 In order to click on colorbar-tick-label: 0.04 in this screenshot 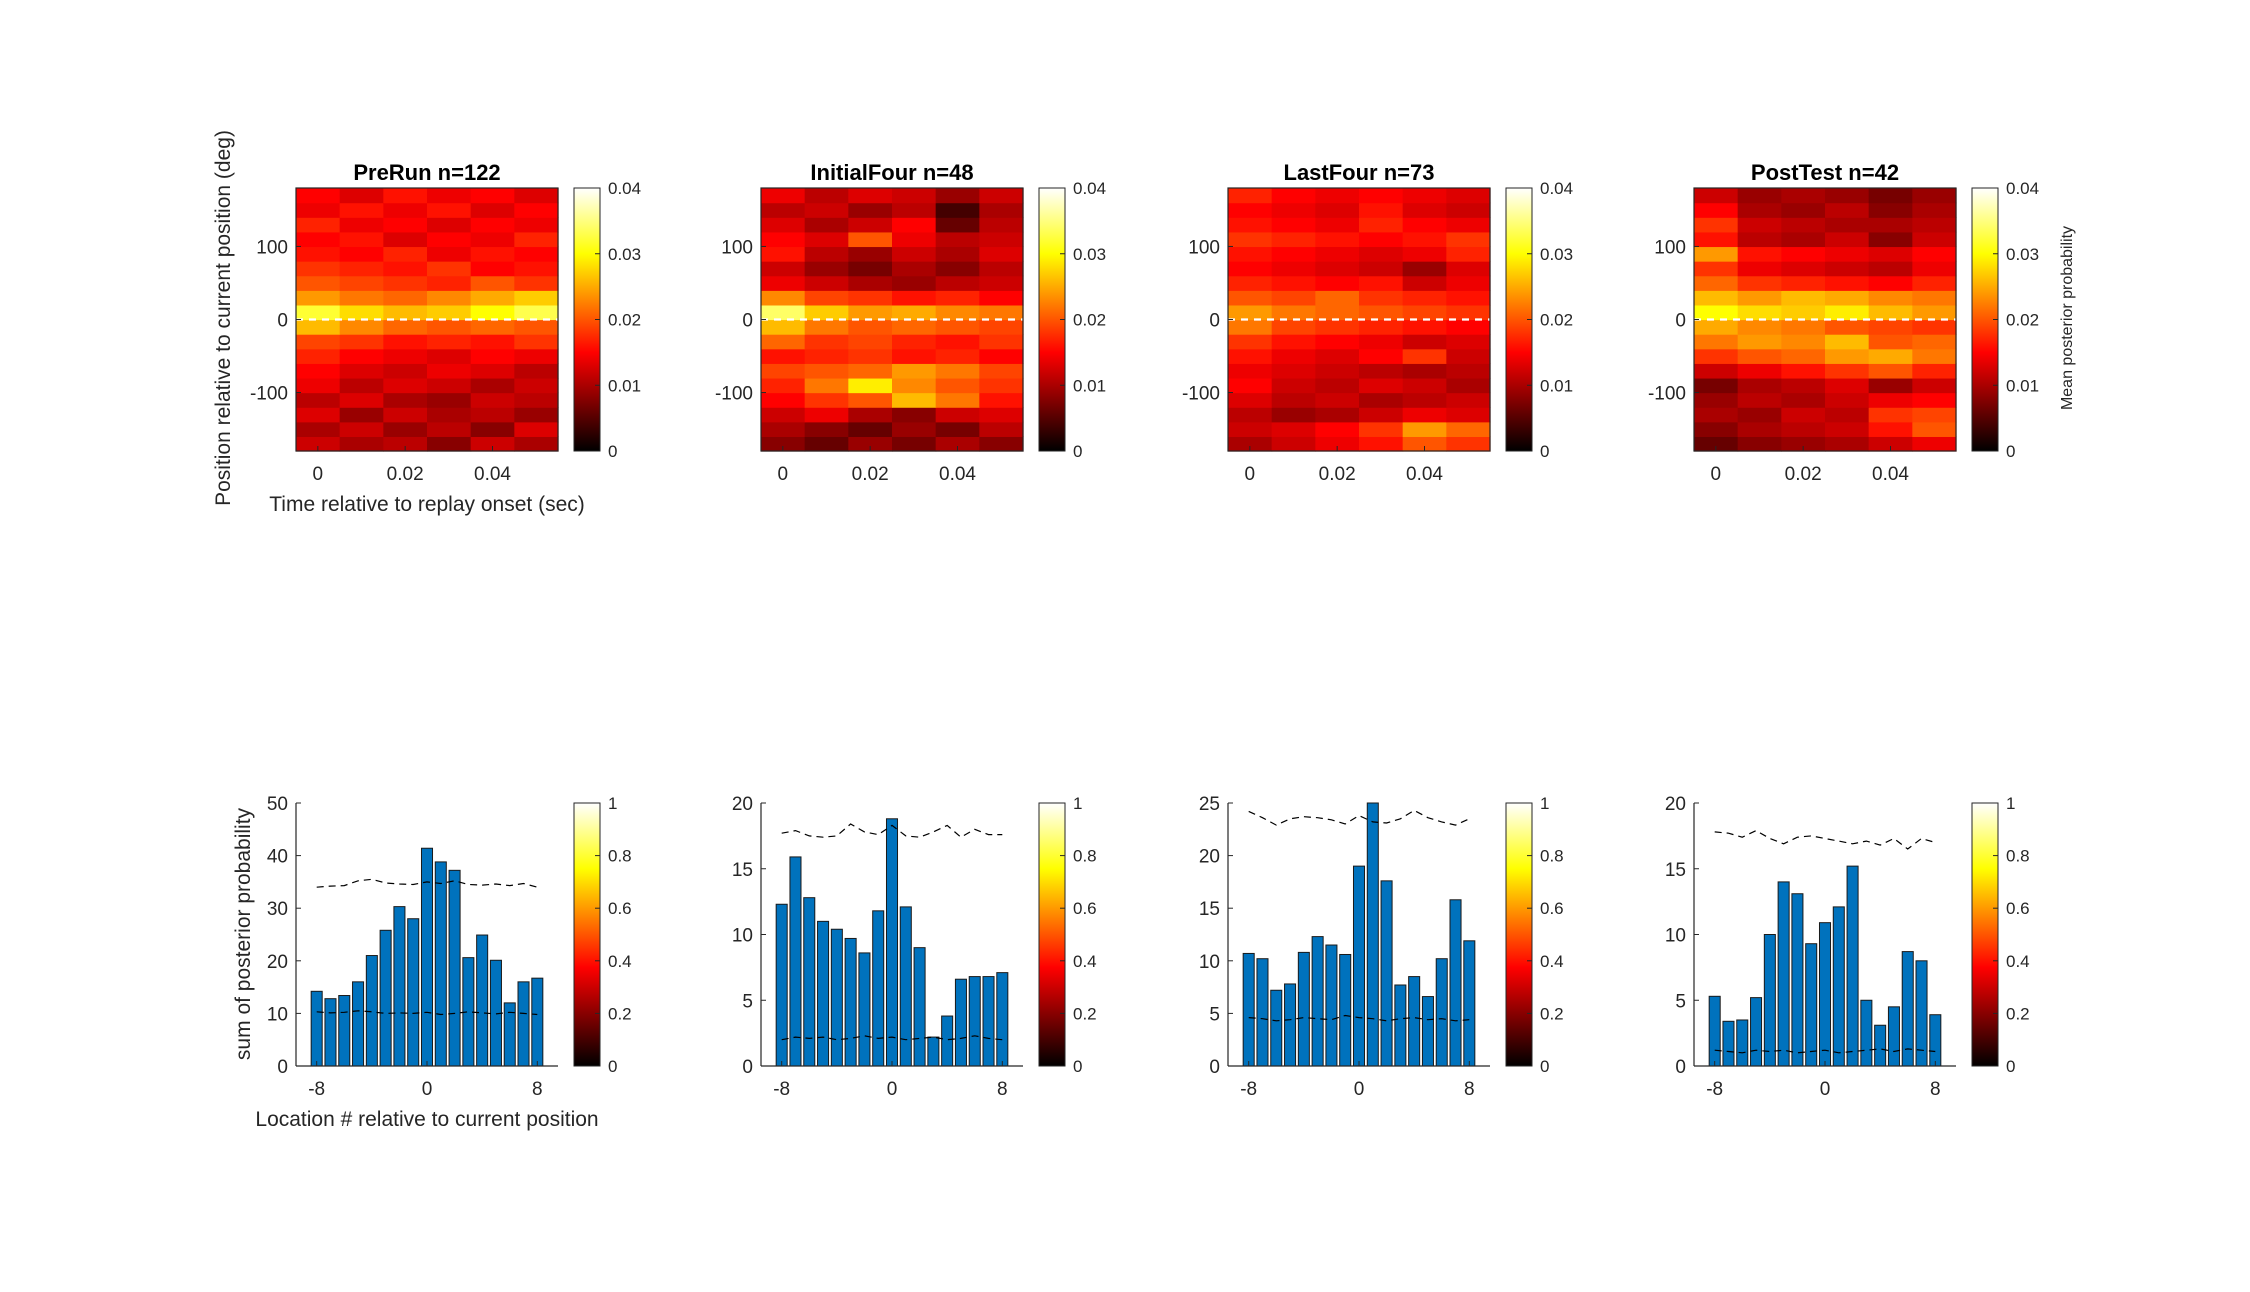, I will do `click(1089, 188)`.